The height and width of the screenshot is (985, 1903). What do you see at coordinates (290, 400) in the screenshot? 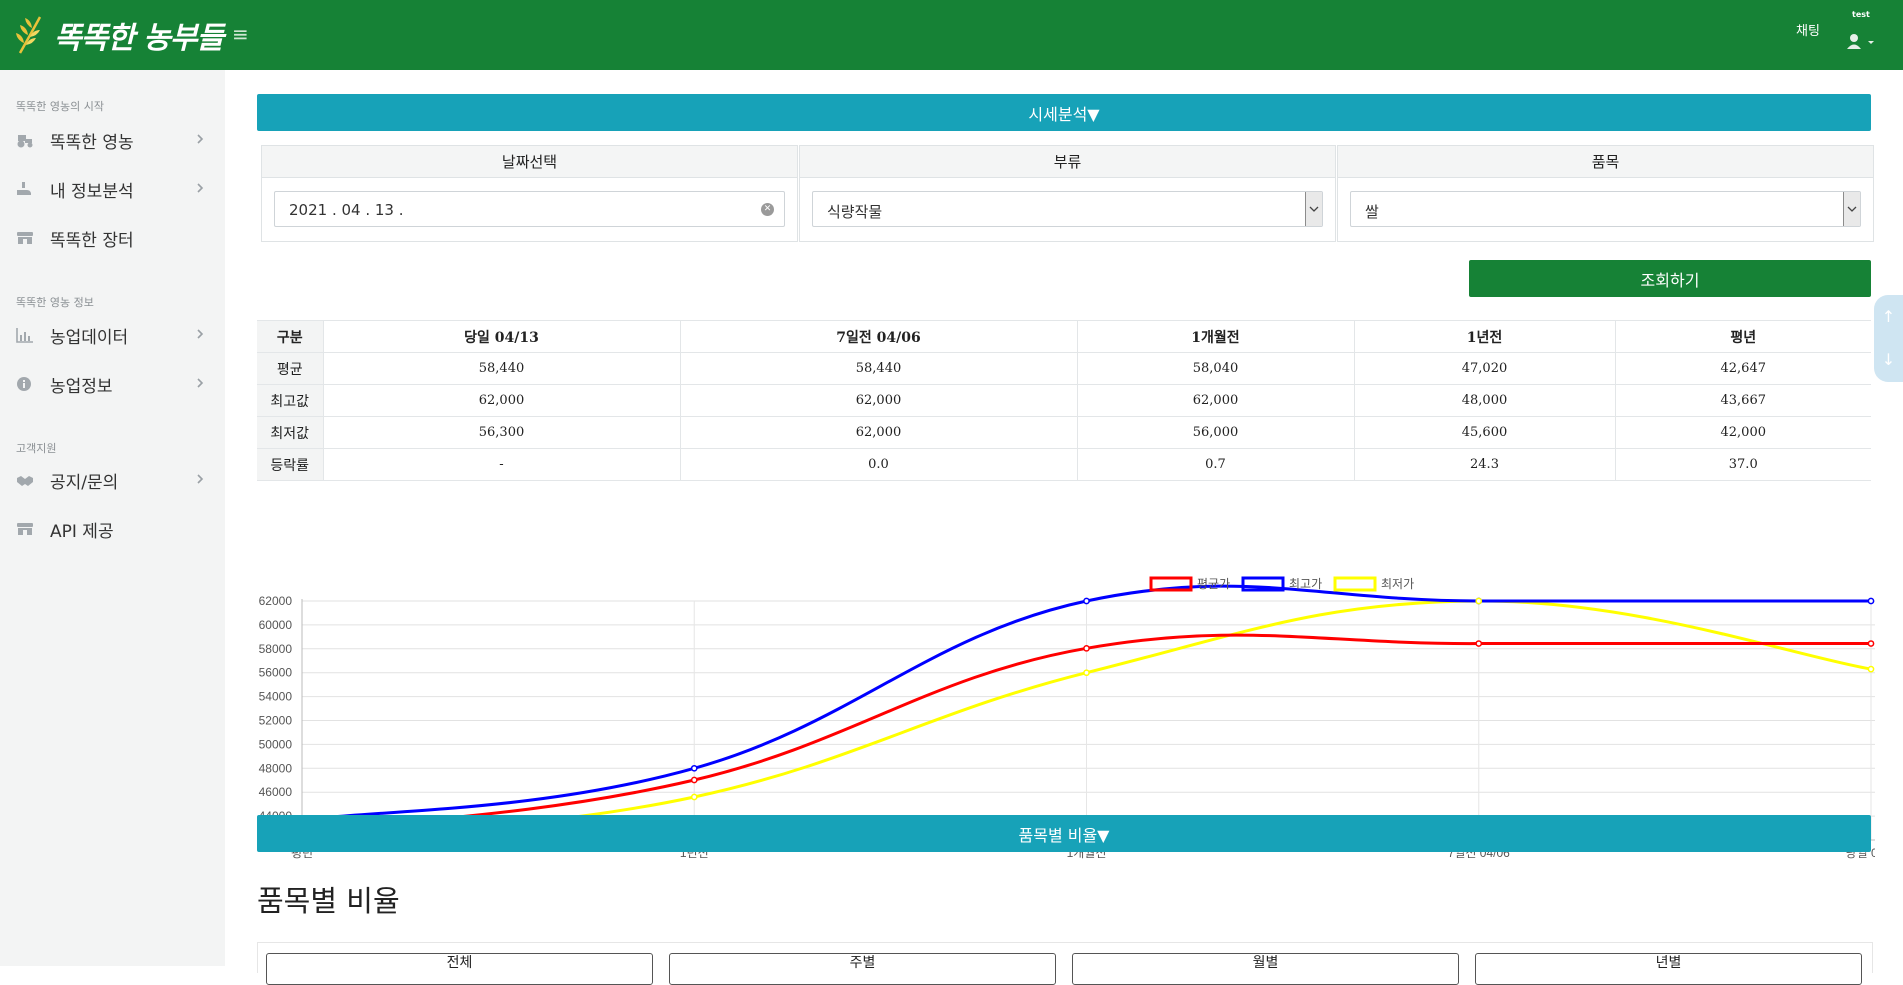
I see `table-cell: 최고값` at bounding box center [290, 400].